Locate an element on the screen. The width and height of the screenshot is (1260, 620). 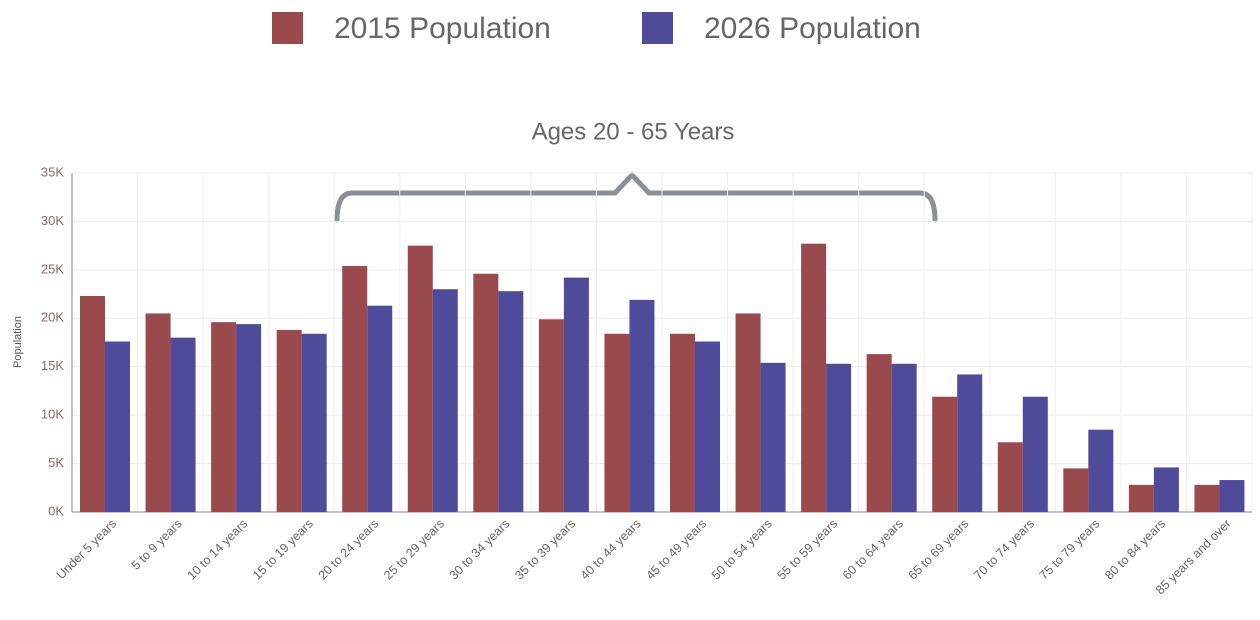
x-tick-label: 20 to 24 years is located at coordinates (349, 550).